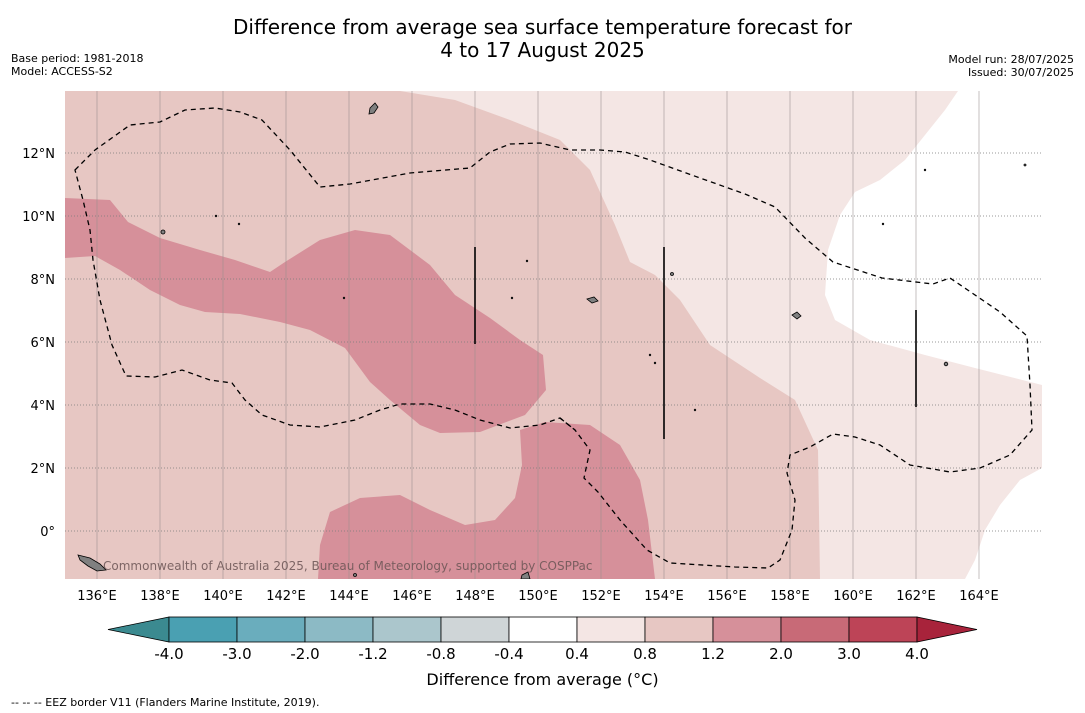  What do you see at coordinates (304, 654) in the screenshot?
I see `colorbar-tick-label: -2.0` at bounding box center [304, 654].